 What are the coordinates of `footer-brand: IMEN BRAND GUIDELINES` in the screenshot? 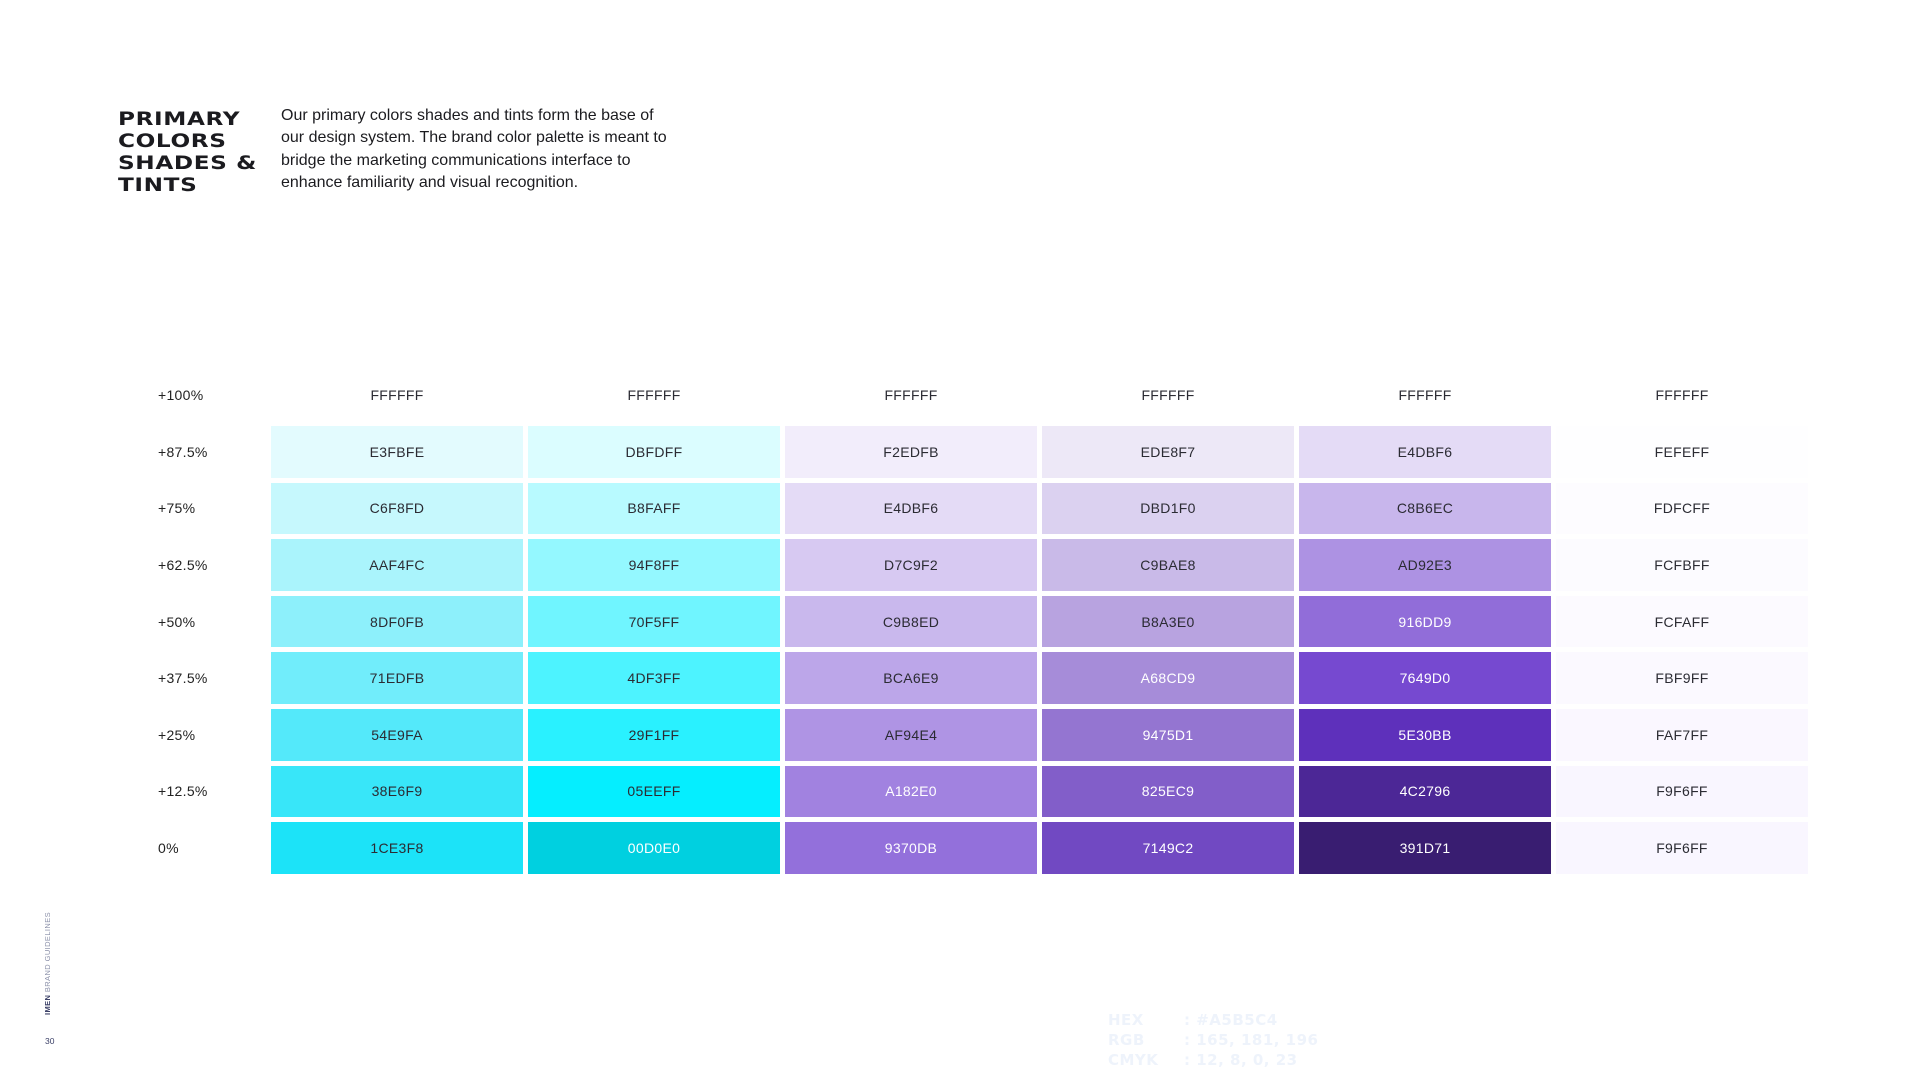 It's located at (49, 960).